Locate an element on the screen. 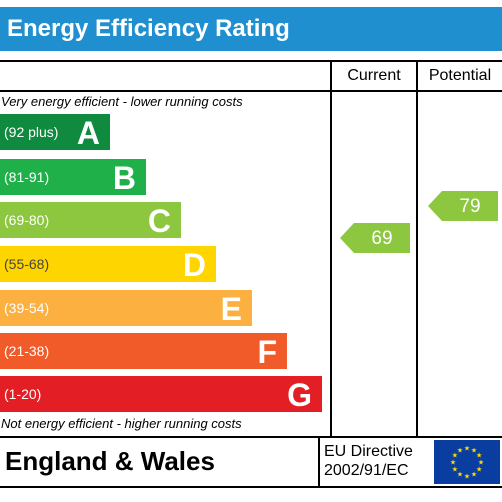 The width and height of the screenshot is (502, 502). eu-flag-icon: ★ ★ ★ ★ ★ ★ ★ ★ ★ ★ ★ ★ is located at coordinates (467, 462).